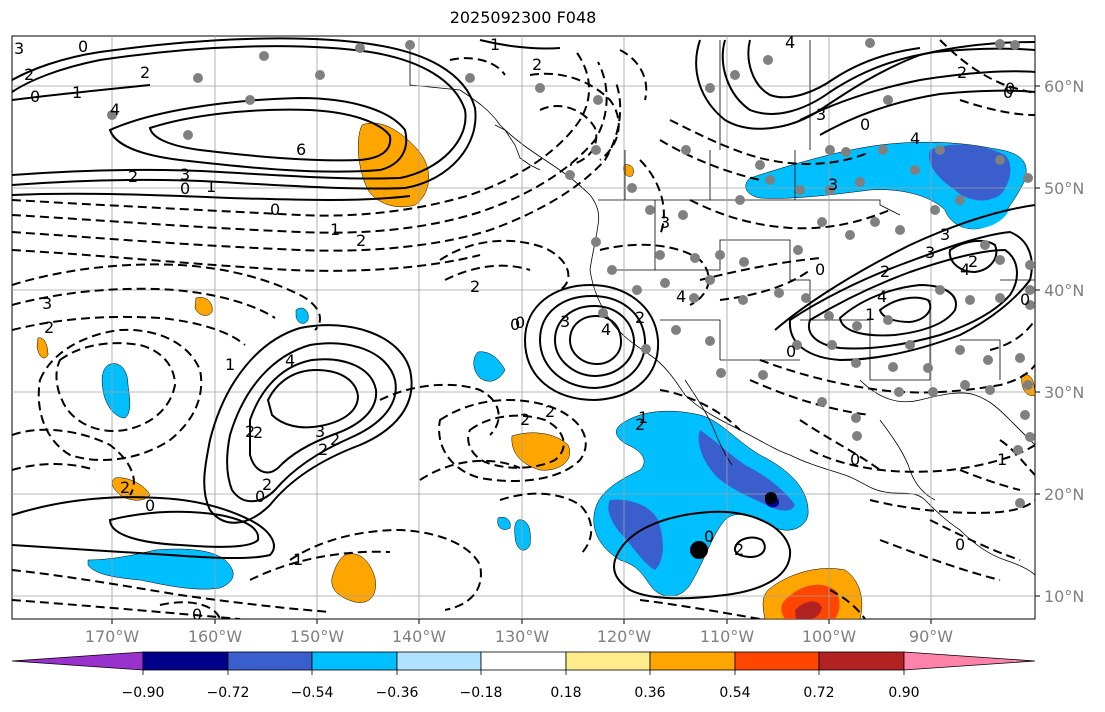 This screenshot has width=1105, height=712. What do you see at coordinates (735, 693) in the screenshot?
I see `colorbar-tick-label: 0.54` at bounding box center [735, 693].